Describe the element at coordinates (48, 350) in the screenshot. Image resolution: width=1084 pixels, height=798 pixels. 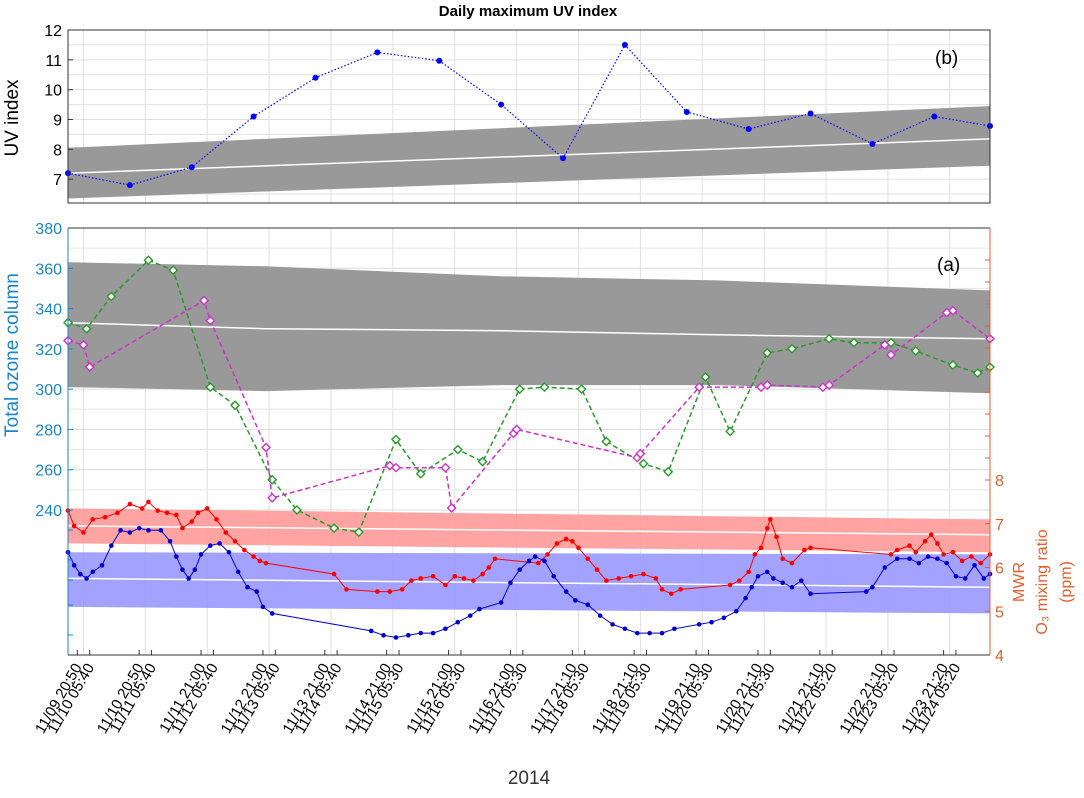
I see `panel-a-ytick-left-label: 320` at that location.